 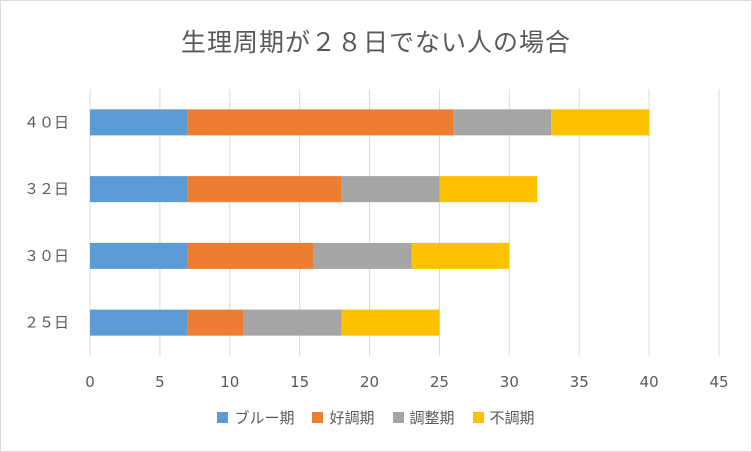 What do you see at coordinates (229, 382) in the screenshot?
I see `x-tick-label: 10` at bounding box center [229, 382].